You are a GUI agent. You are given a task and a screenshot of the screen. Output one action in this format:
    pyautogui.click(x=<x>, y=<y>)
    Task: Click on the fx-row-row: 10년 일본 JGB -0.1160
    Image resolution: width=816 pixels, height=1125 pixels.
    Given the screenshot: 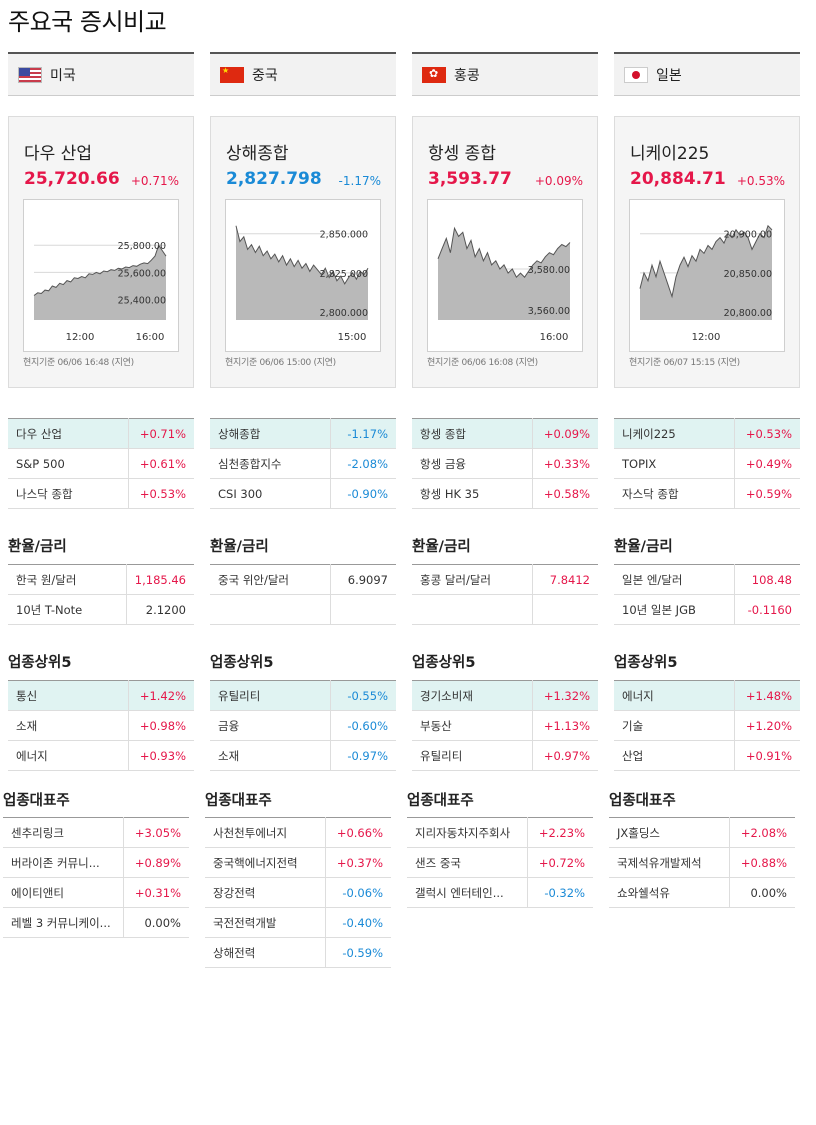 What is the action you would take?
    pyautogui.click(x=707, y=609)
    